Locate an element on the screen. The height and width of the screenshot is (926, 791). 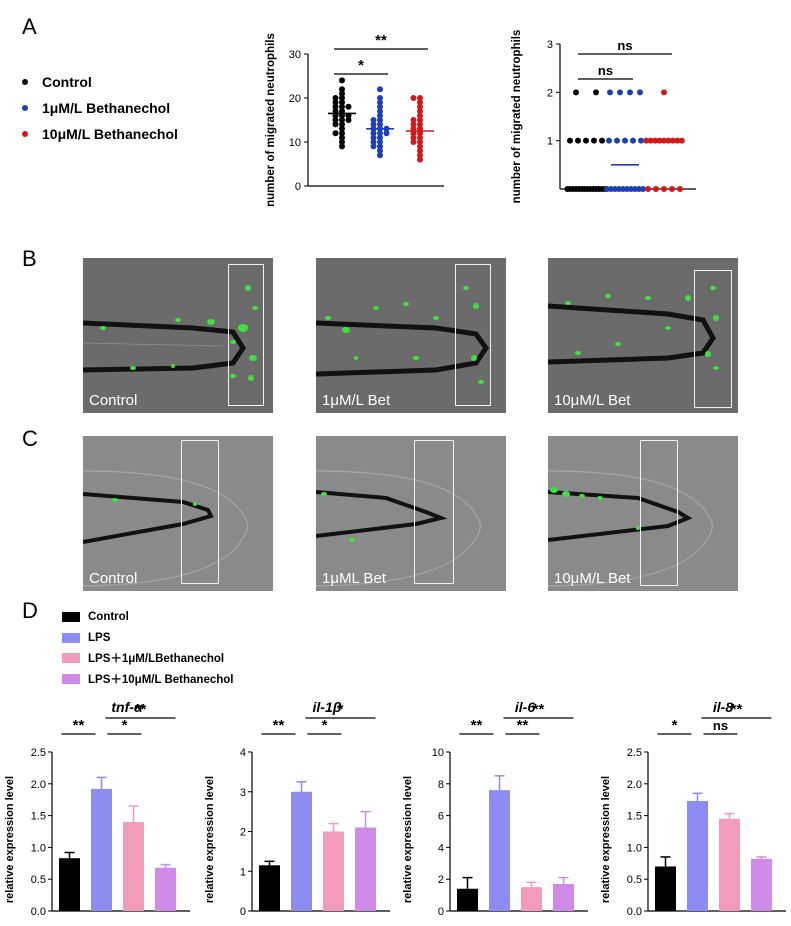
micrograph-c-1um: 1μML Bet is located at coordinates (411, 513).